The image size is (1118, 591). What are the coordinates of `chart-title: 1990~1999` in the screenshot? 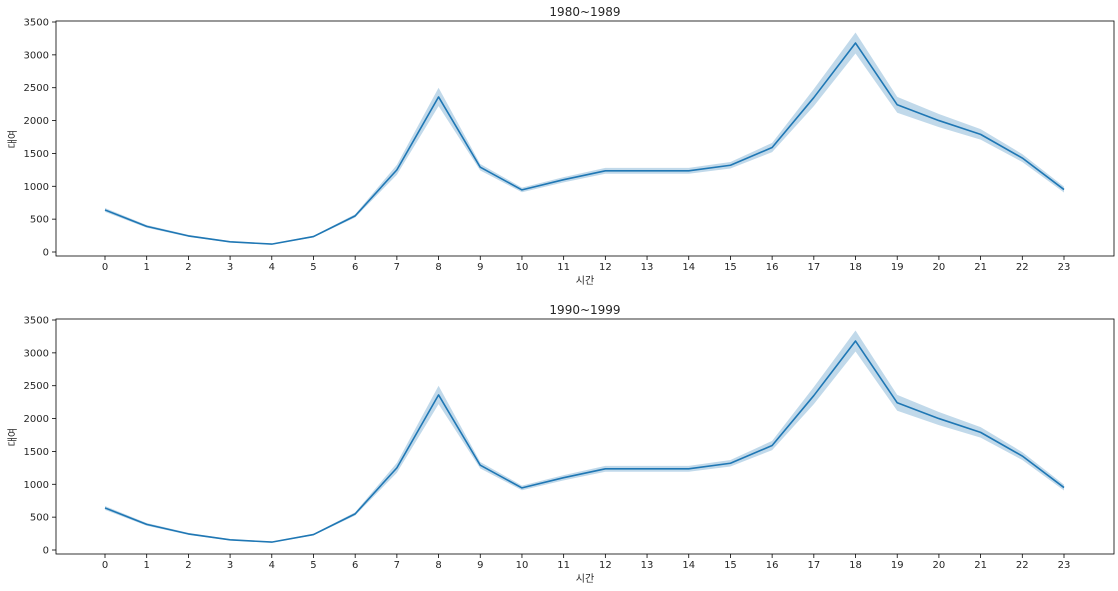 It's located at (584, 310).